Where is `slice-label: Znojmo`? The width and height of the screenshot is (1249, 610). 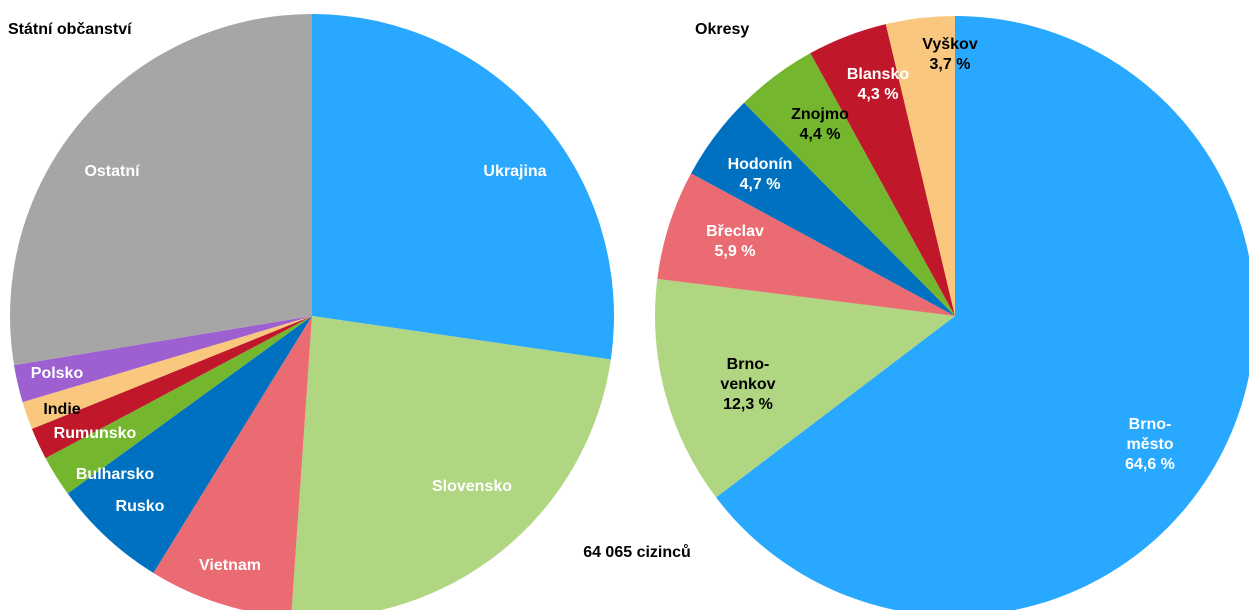
slice-label: Znojmo is located at coordinates (820, 114).